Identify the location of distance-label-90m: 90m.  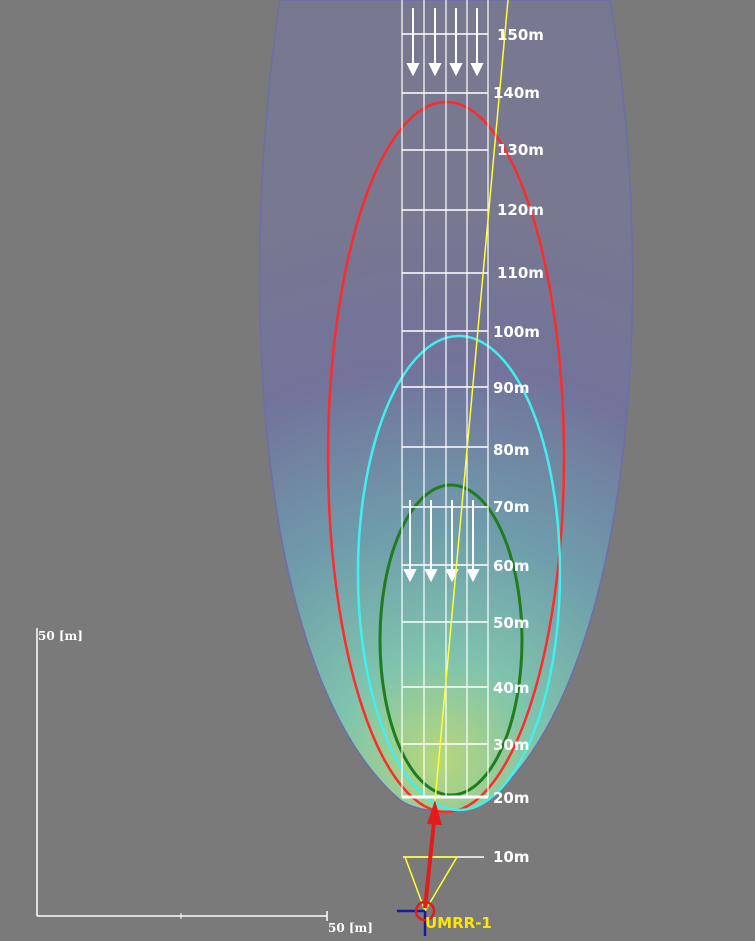
(511, 388).